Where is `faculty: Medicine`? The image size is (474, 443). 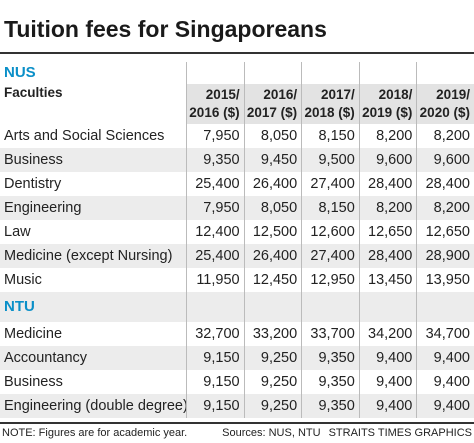
faculty: Medicine is located at coordinates (33, 334).